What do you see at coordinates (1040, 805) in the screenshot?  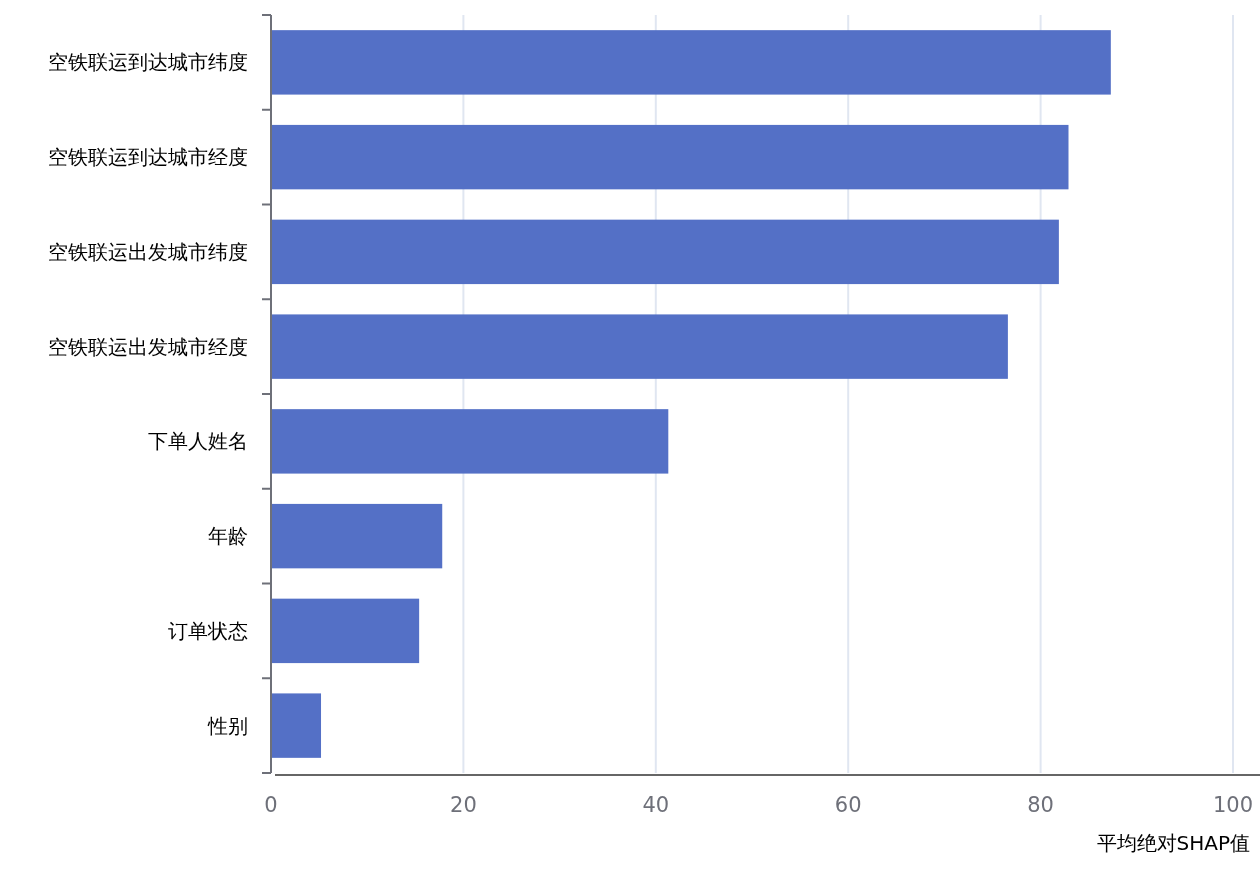 I see `x-tick-label: 80` at bounding box center [1040, 805].